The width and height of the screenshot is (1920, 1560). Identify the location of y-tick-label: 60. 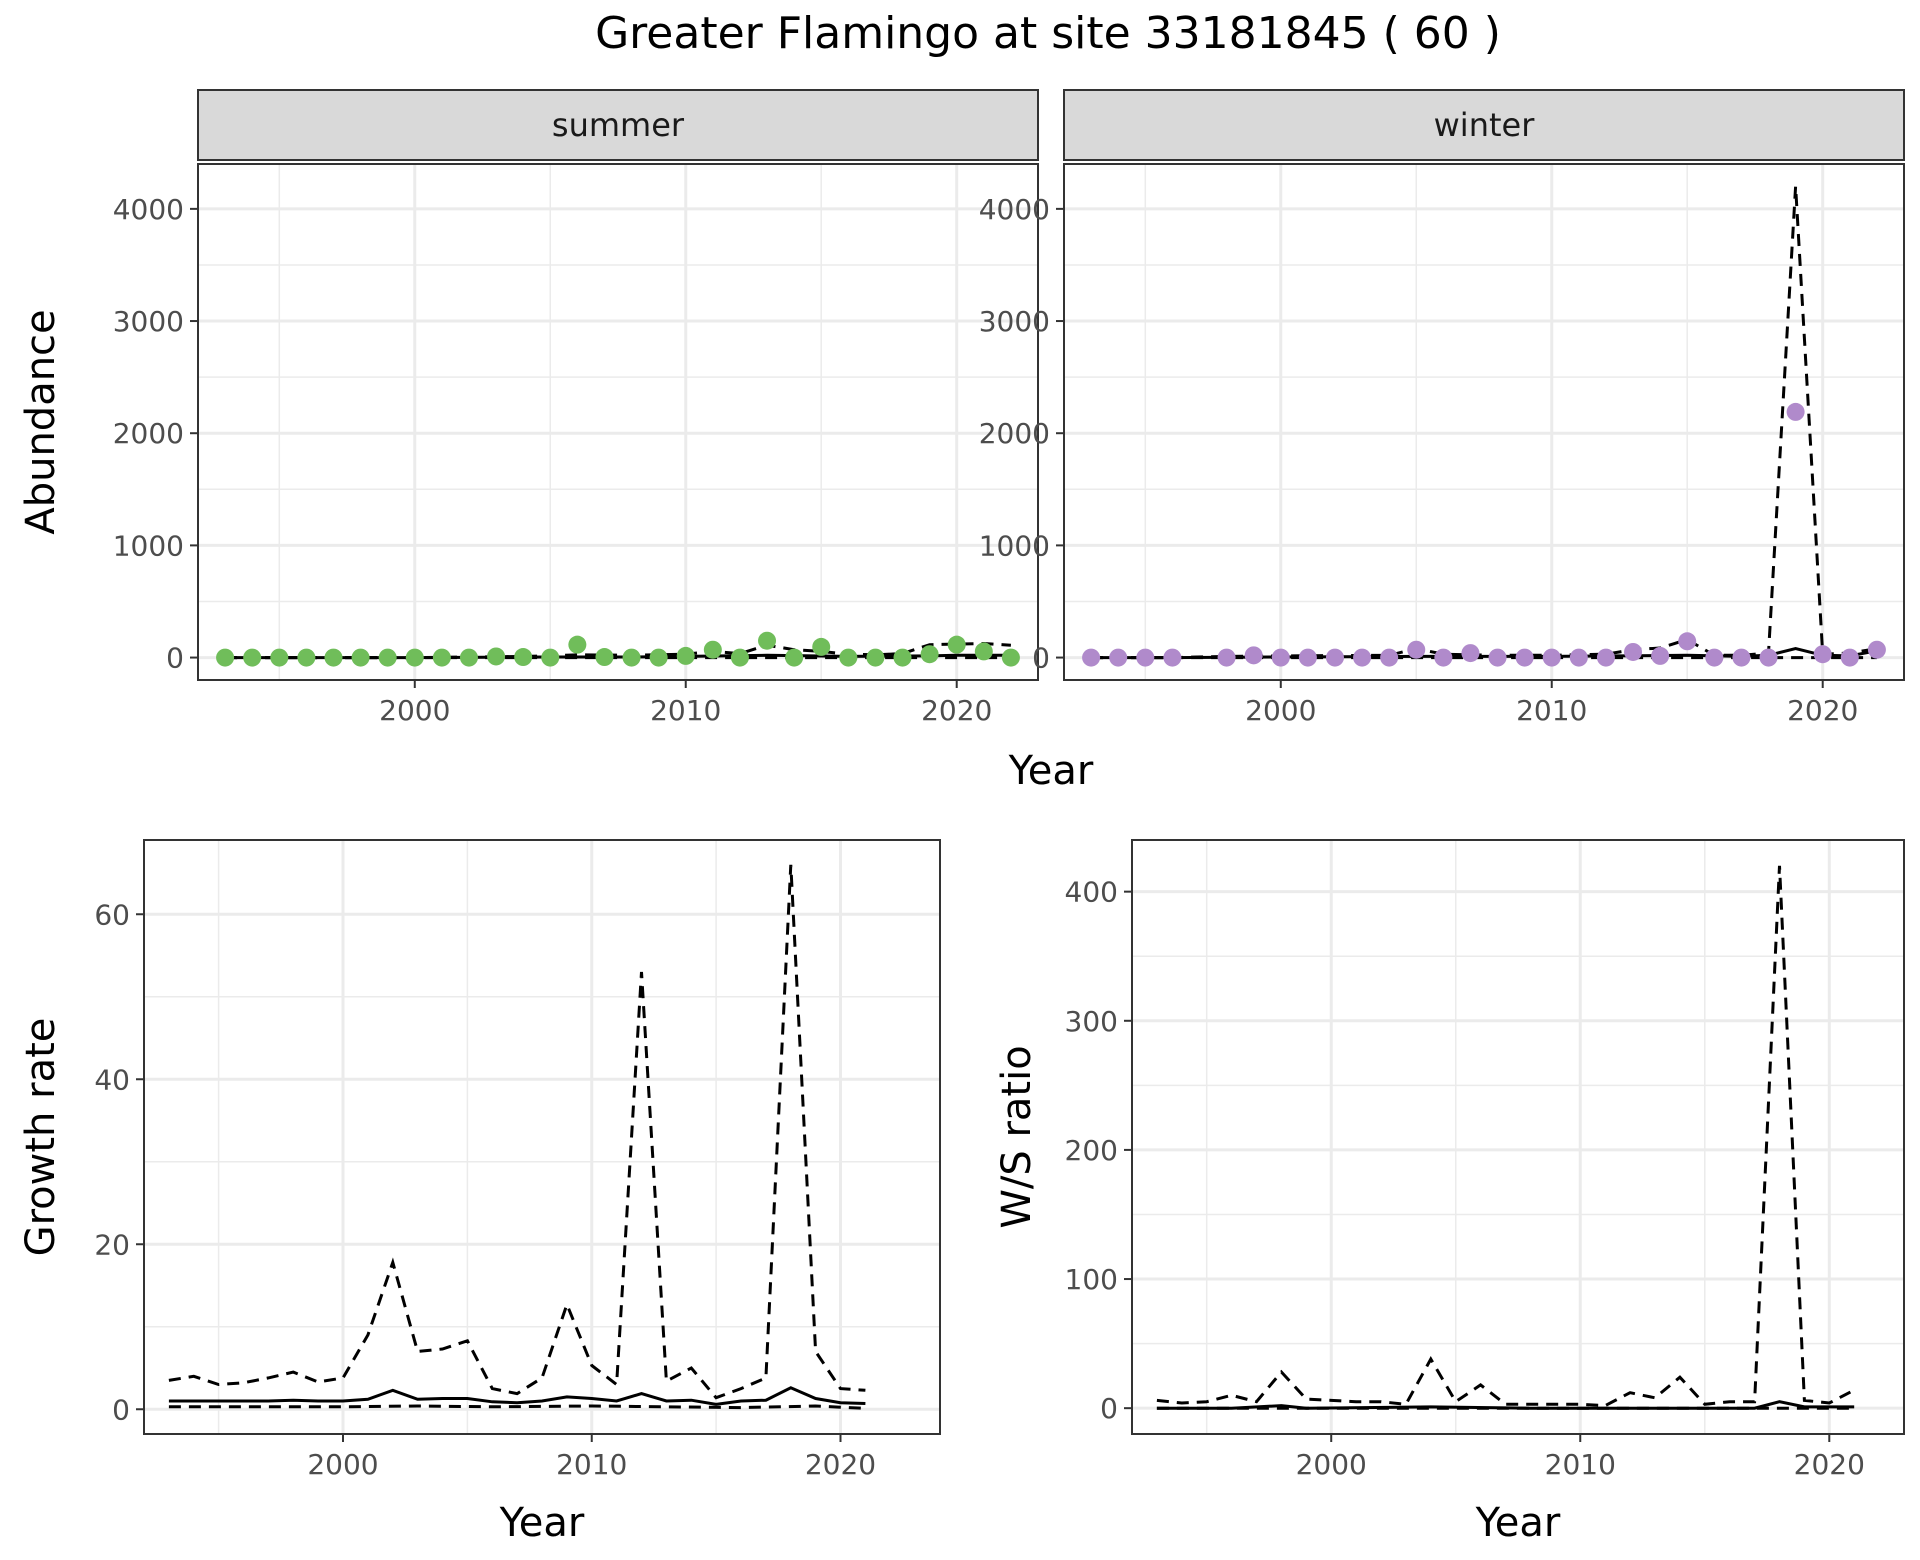
(112, 914).